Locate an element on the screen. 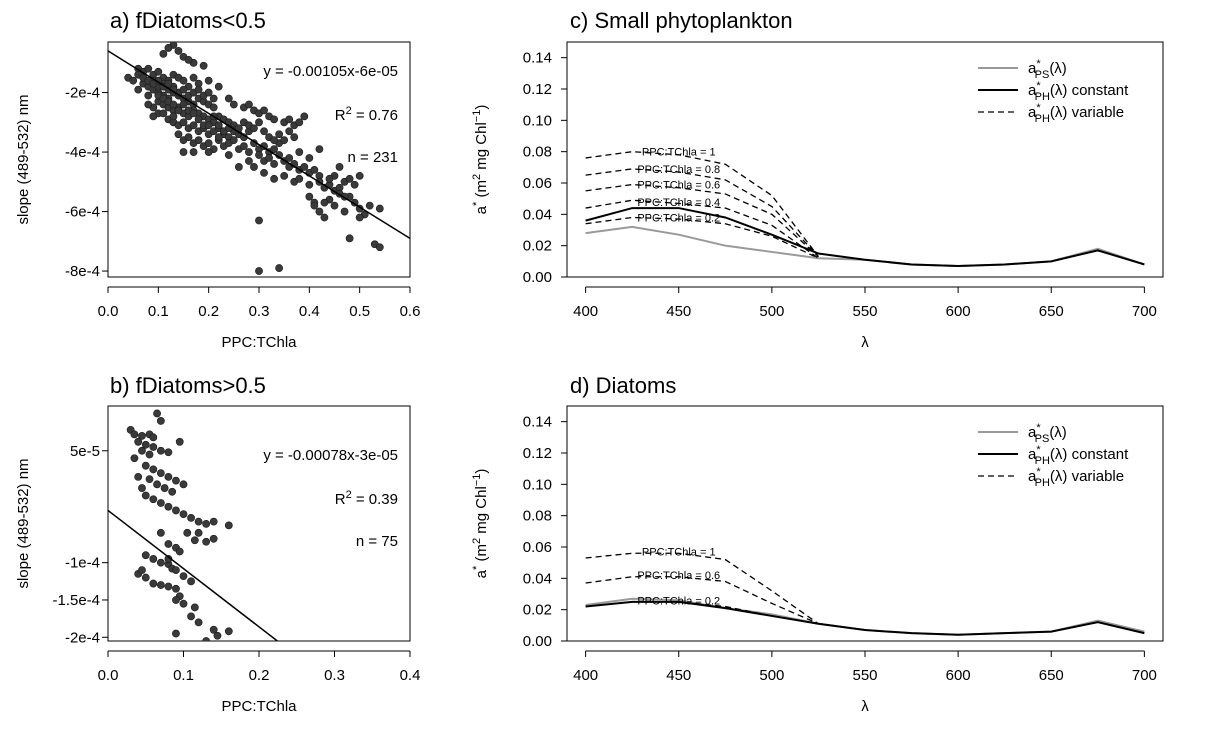 This screenshot has width=1210, height=730. fit-equation: y = -0.00078x-3e-05 is located at coordinates (330, 455).